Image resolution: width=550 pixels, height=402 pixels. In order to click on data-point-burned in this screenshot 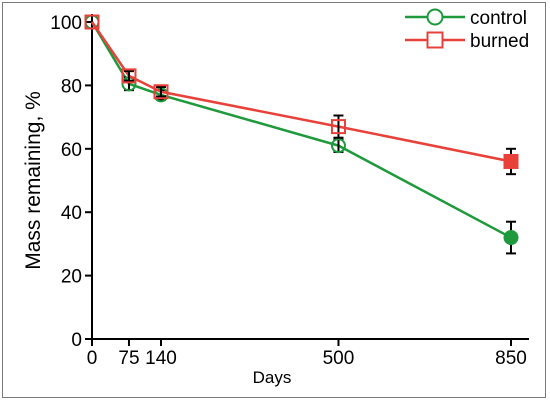, I will do `click(511, 161)`.